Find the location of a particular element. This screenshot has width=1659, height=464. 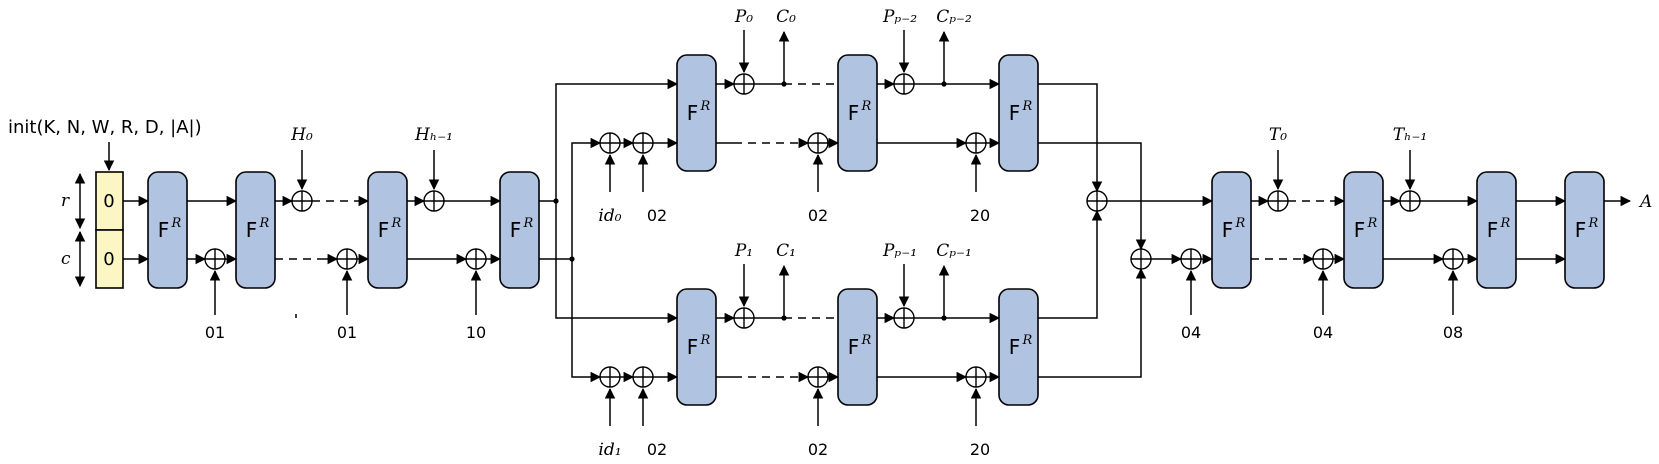

xor-t-id is located at coordinates (610, 143).